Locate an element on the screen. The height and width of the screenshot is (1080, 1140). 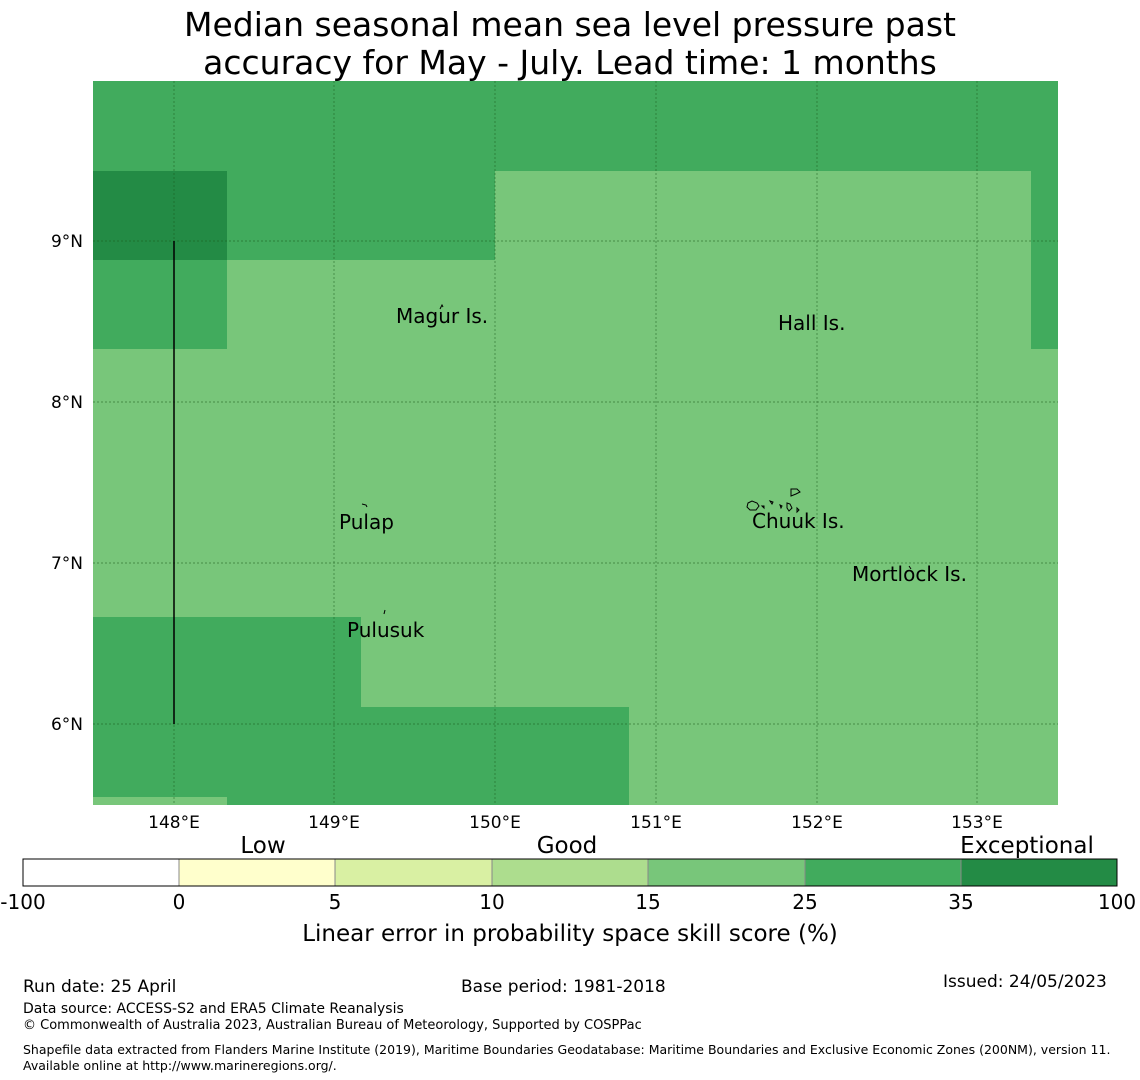
lon-tick-label: 153°E is located at coordinates (977, 823).